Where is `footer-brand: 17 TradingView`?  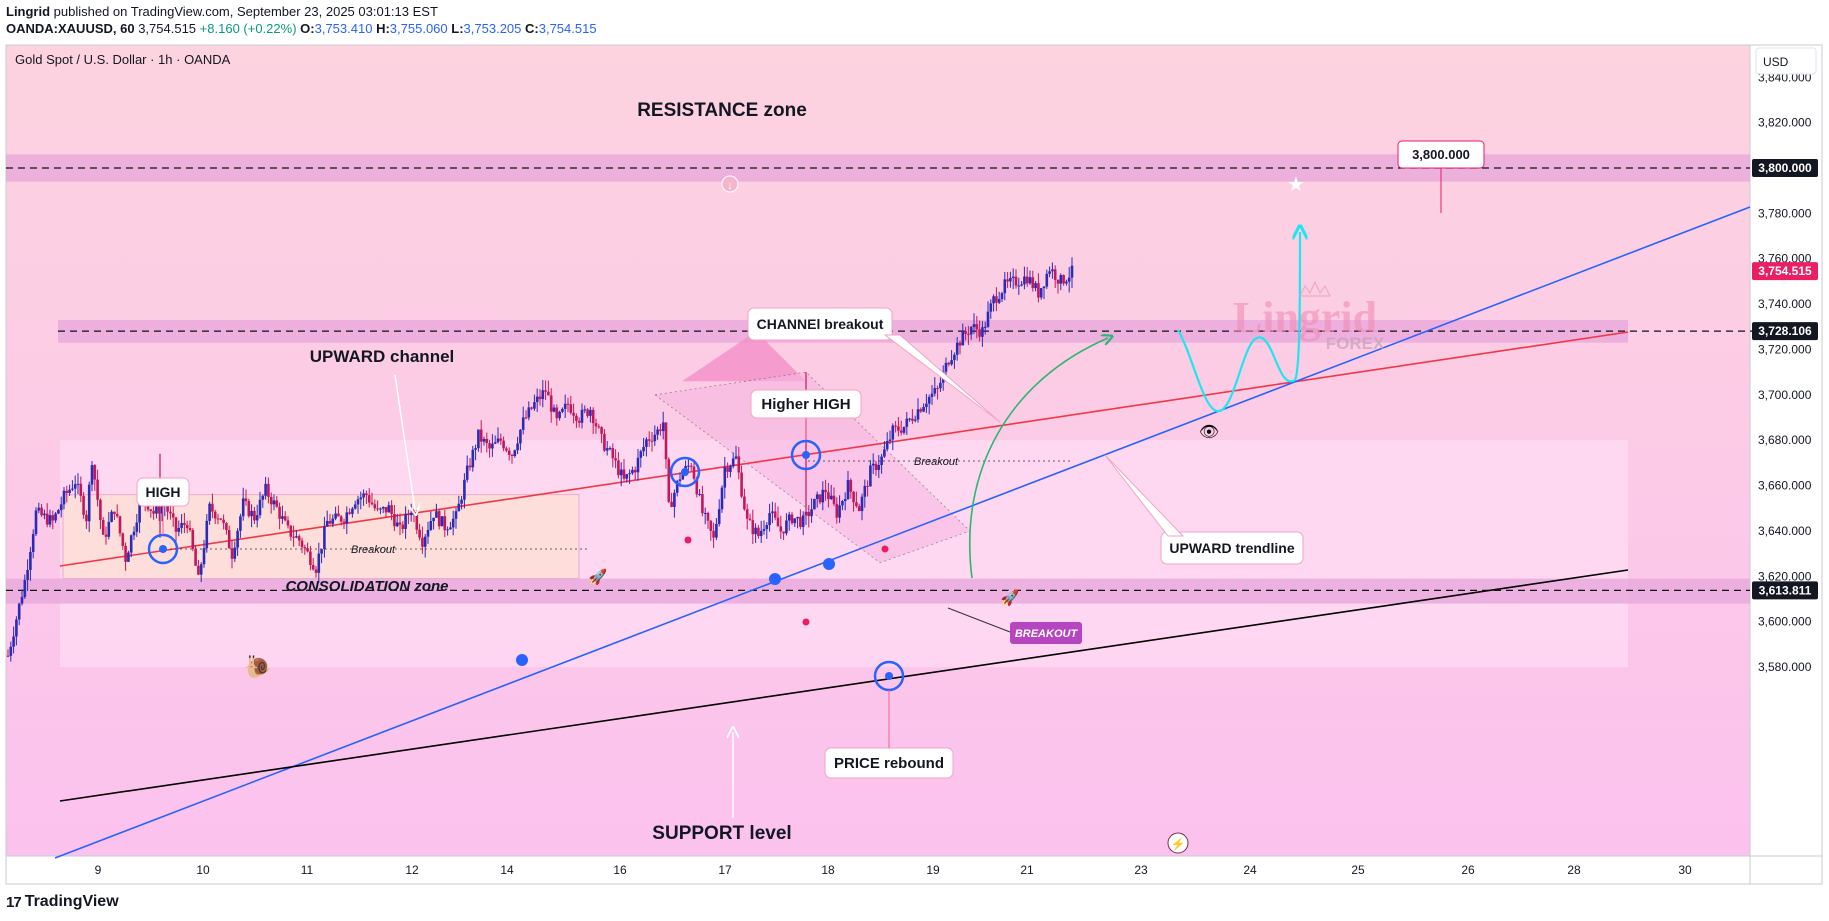
footer-brand: 17 TradingView is located at coordinates (62, 902).